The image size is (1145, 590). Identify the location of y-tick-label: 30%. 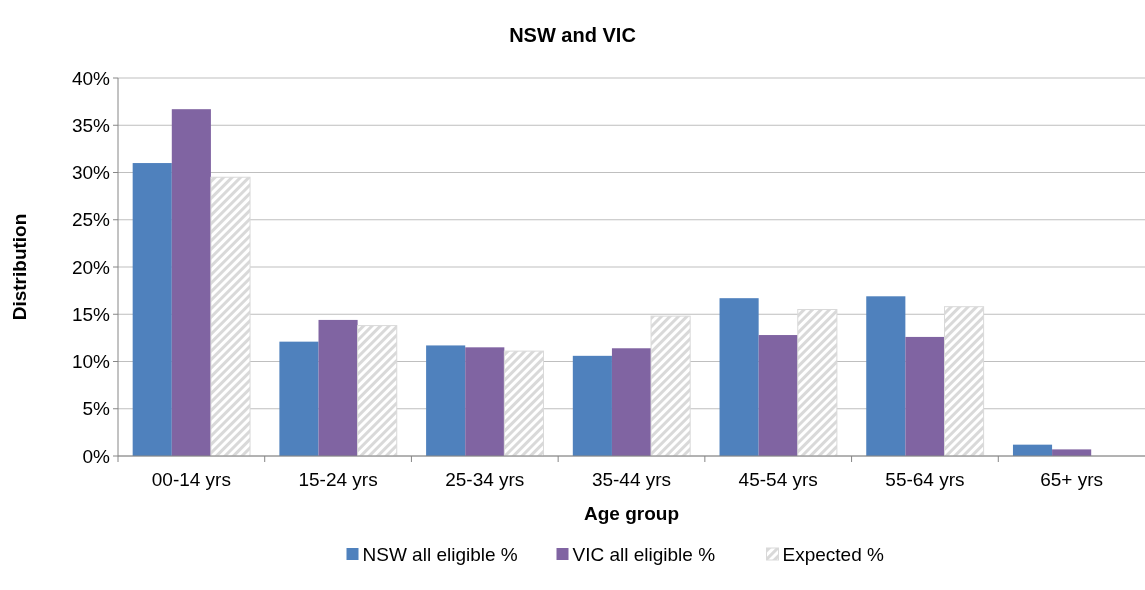
(91, 173).